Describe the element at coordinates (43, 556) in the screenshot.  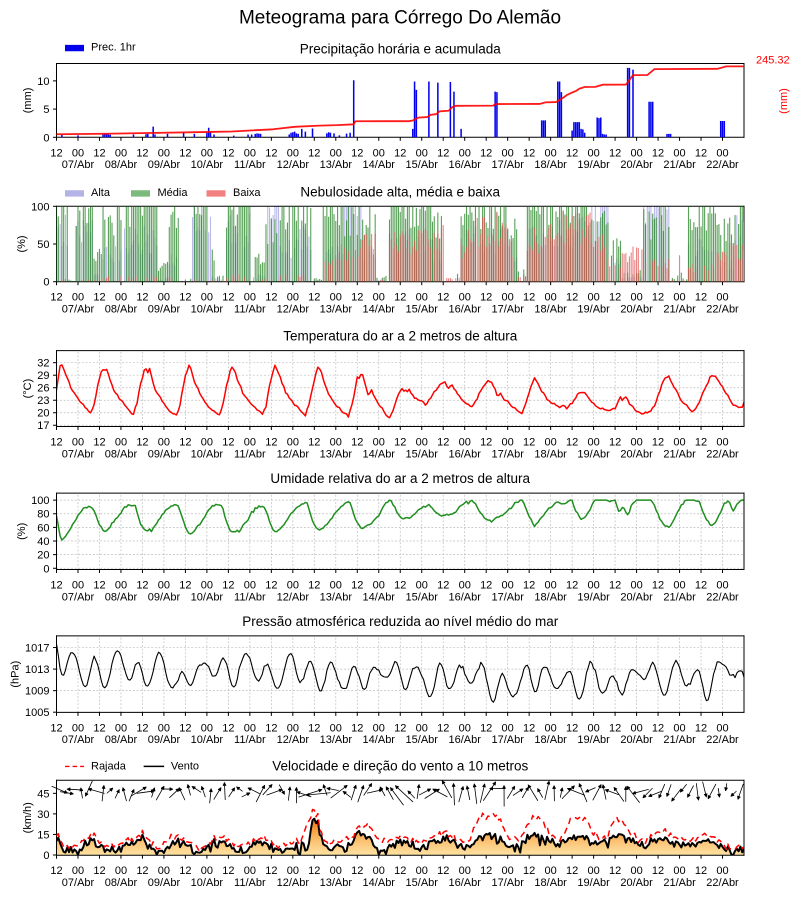
I see `svg-text: 20` at that location.